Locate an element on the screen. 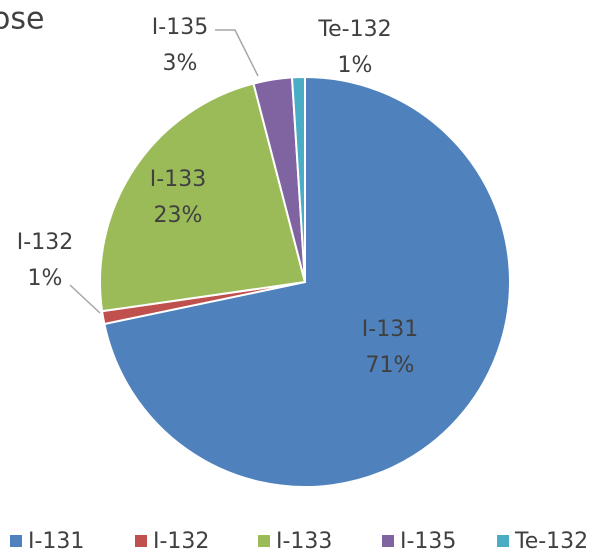  slice-label-name: Te-132 is located at coordinates (354, 29).